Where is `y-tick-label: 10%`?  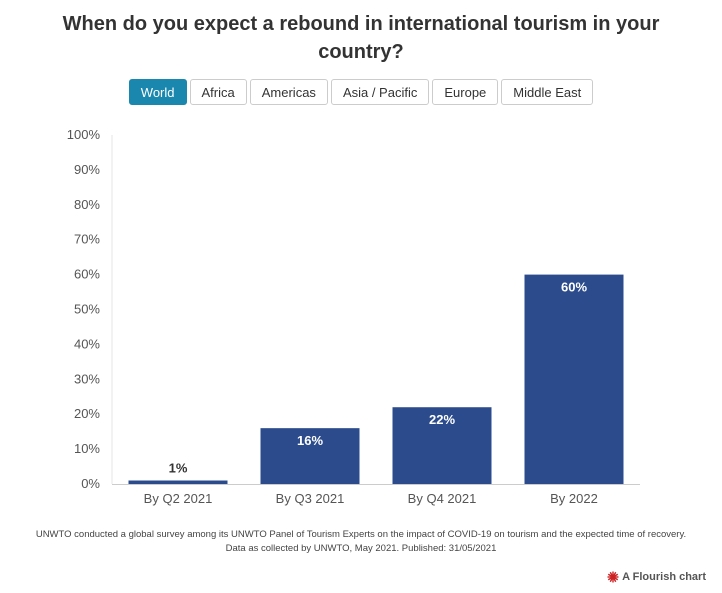
y-tick-label: 10% is located at coordinates (87, 448).